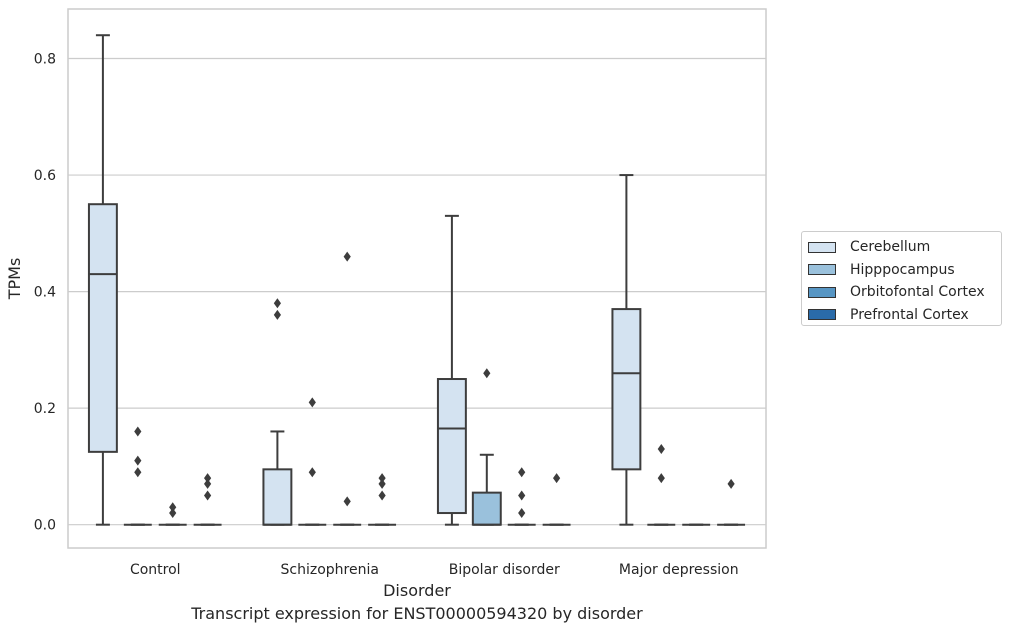 This screenshot has width=1014, height=634. I want to click on legend-label: Cerebellum, so click(890, 247).